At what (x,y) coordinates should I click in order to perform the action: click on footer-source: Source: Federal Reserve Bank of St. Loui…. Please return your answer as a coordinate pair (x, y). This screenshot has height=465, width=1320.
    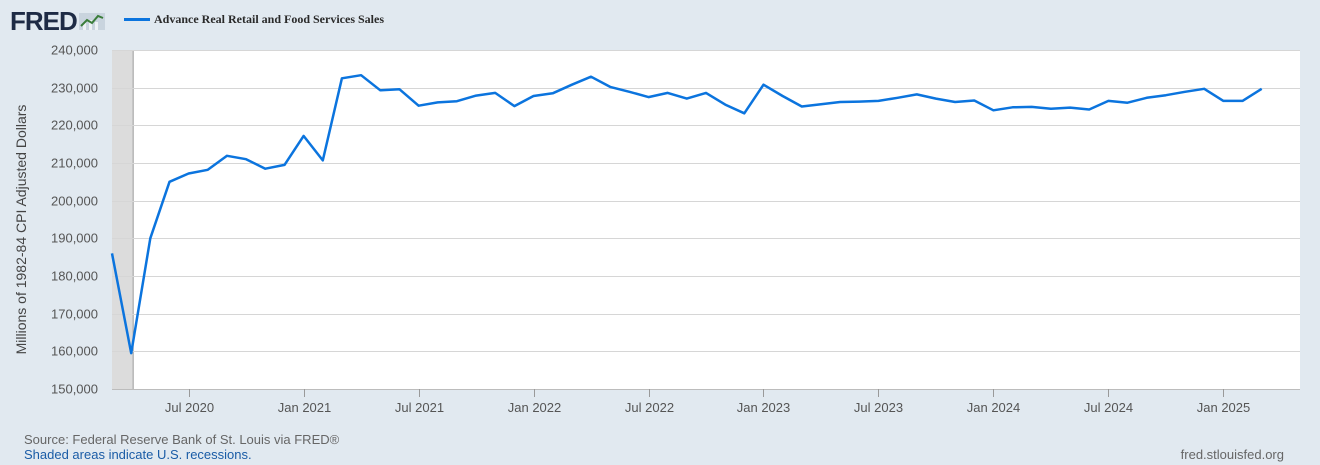
    Looking at the image, I should click on (182, 439).